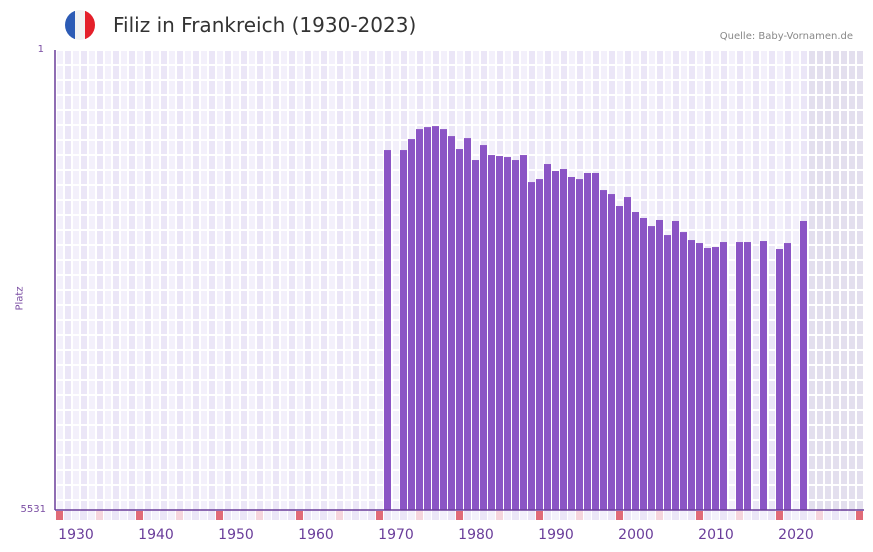 The image size is (873, 552). Describe the element at coordinates (427, 318) in the screenshot. I see `bar-1974` at that location.